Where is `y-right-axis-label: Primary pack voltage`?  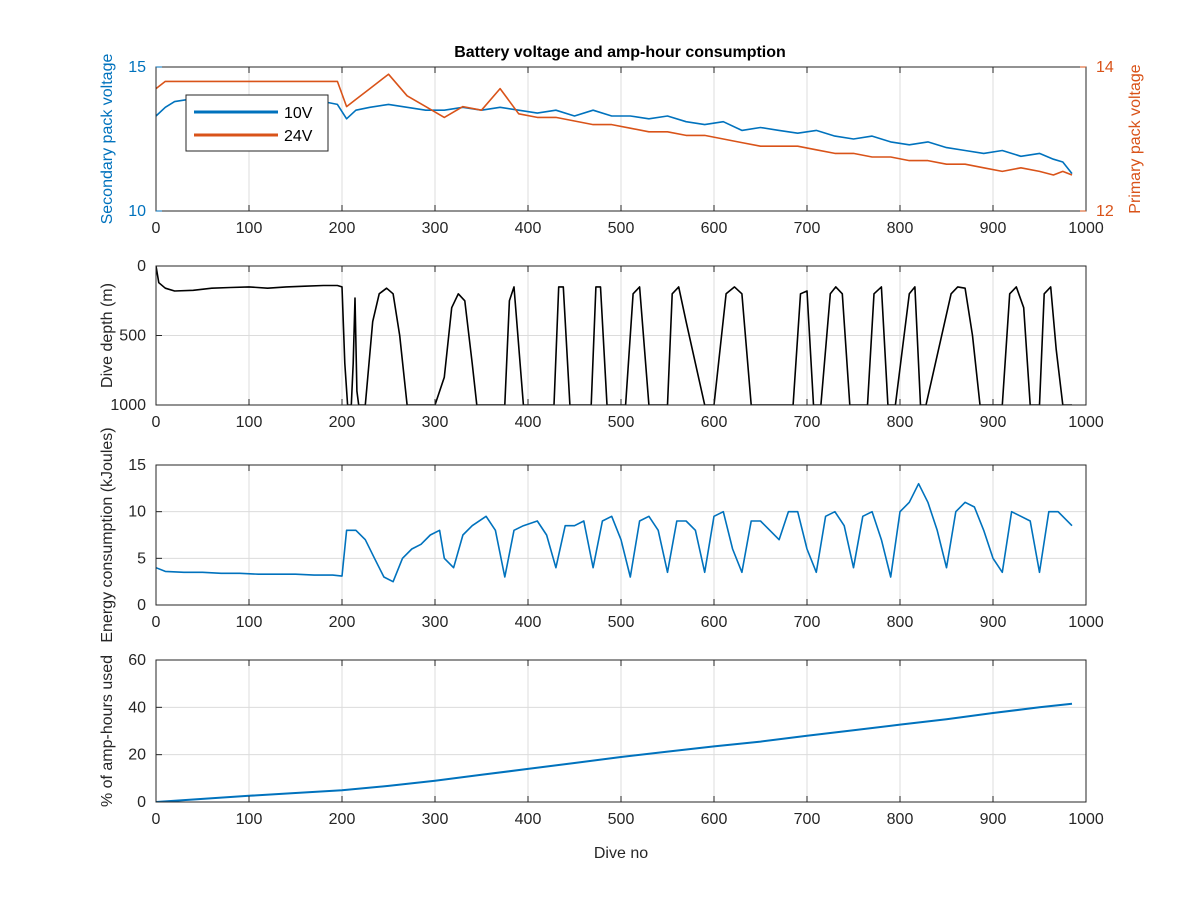 y-right-axis-label: Primary pack voltage is located at coordinates (1135, 138).